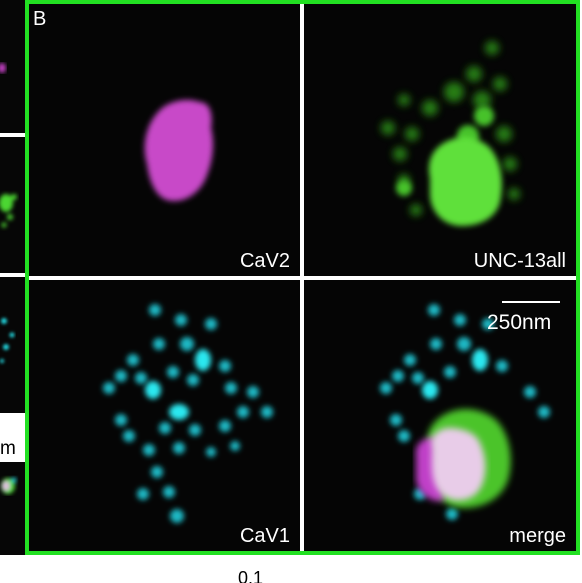 This screenshot has width=582, height=583. Describe the element at coordinates (12, 205) in the screenshot. I see `left-tile-unc13` at that location.